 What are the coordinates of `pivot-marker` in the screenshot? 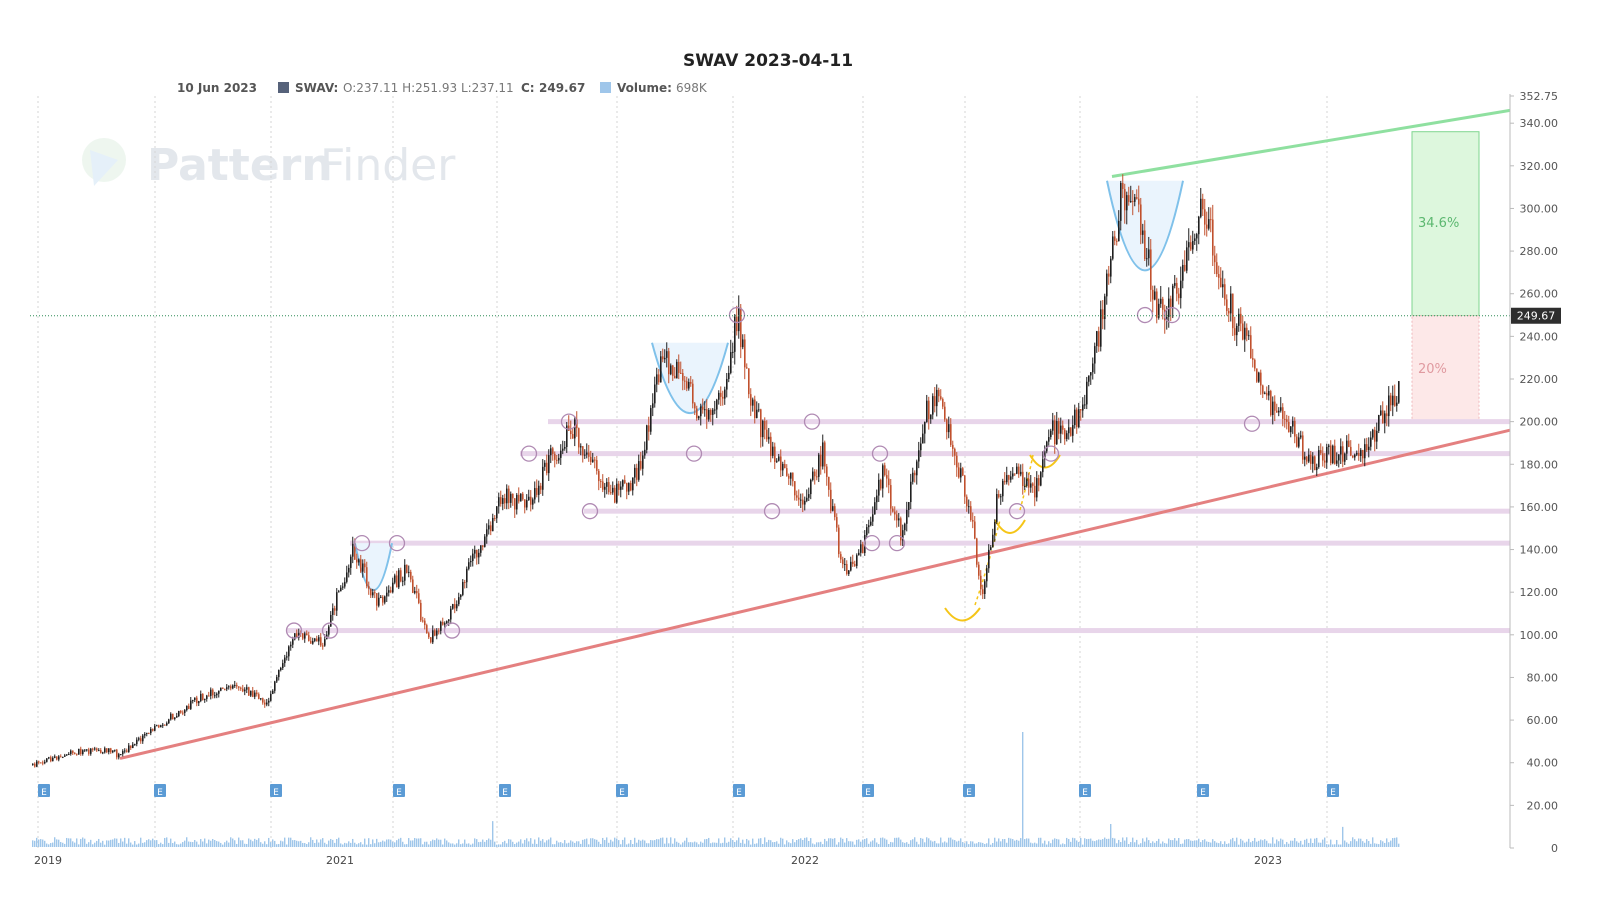 It's located at (872, 543).